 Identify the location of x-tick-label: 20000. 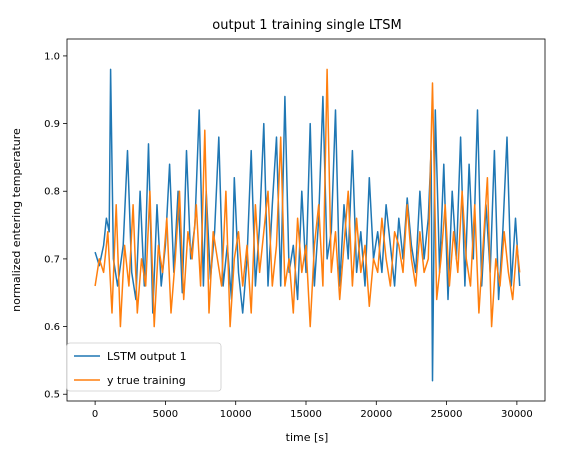
(376, 414).